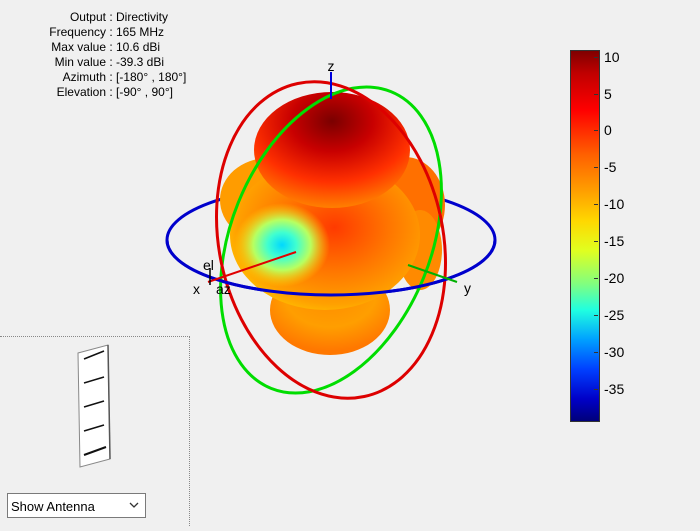 The height and width of the screenshot is (531, 700). Describe the element at coordinates (604, 167) in the screenshot. I see `colorbar-tick: -5` at that location.